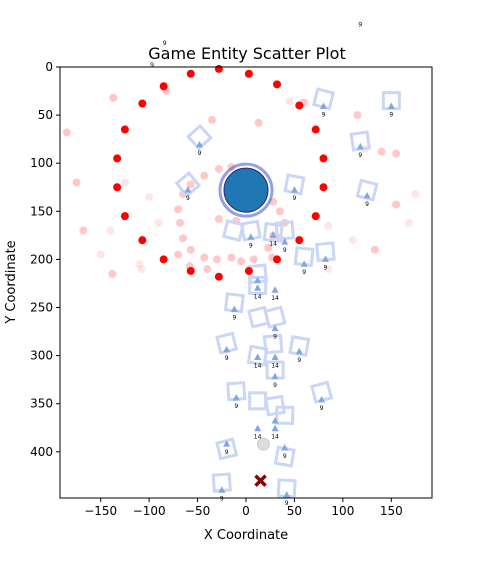 The width and height of the screenshot is (480, 564). What do you see at coordinates (246, 190) in the screenshot?
I see `player-point` at bounding box center [246, 190].